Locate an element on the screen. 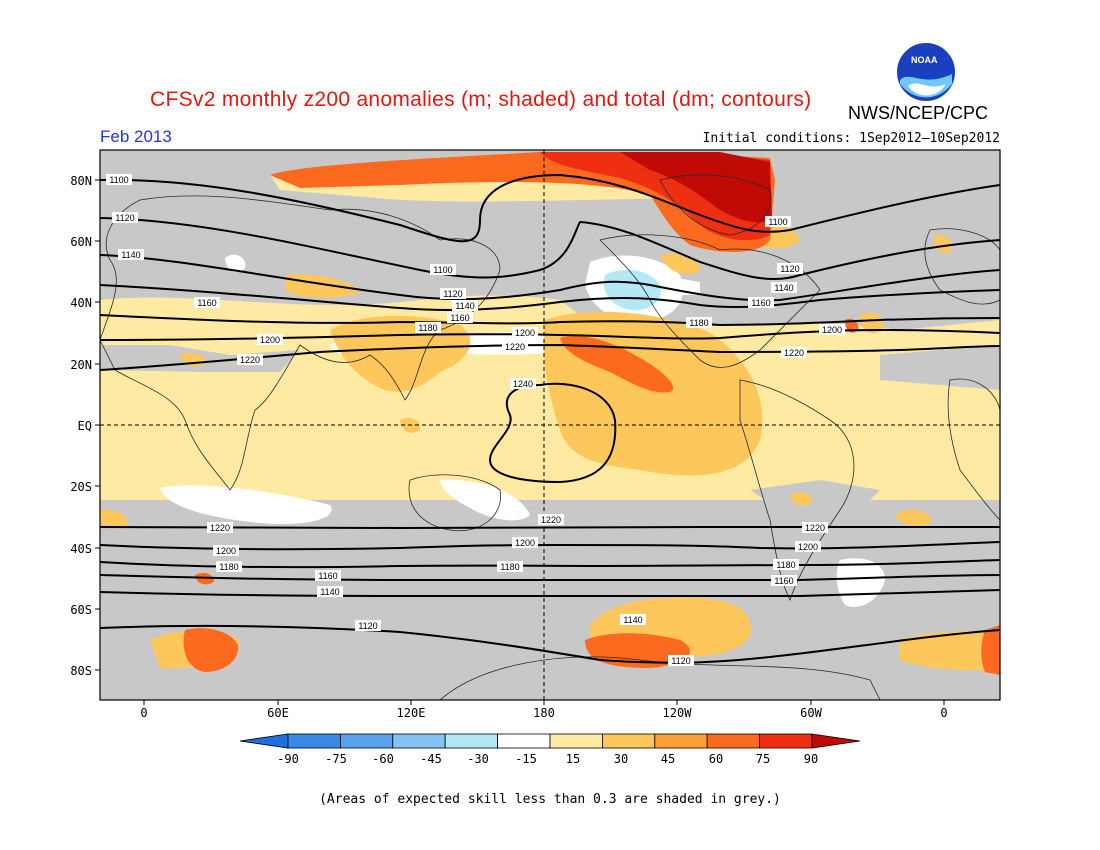  contour-label: 1240 is located at coordinates (523, 383).